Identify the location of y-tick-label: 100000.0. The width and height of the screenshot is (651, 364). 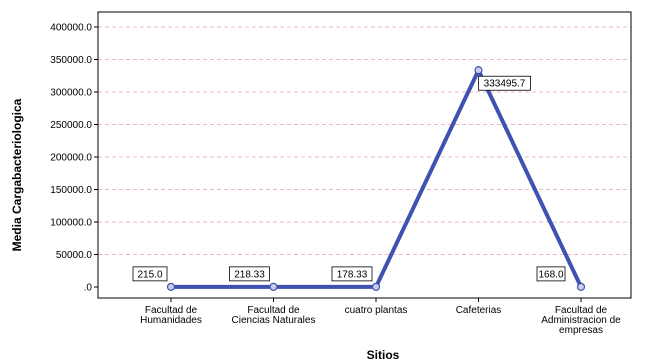
(71, 223).